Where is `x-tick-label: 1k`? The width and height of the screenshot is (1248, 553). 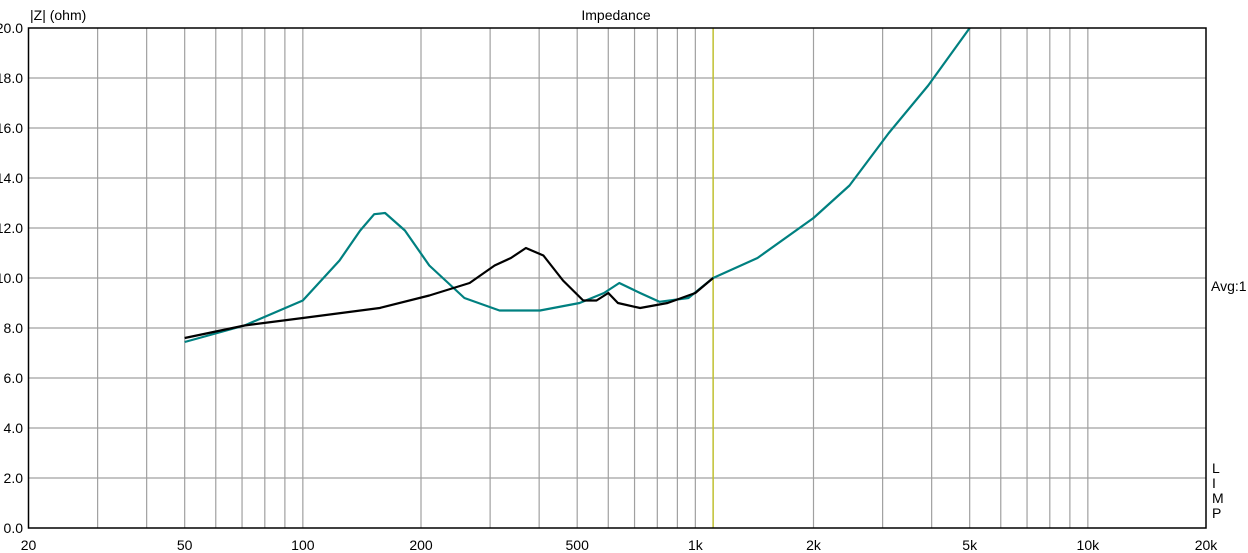
x-tick-label: 1k is located at coordinates (696, 545).